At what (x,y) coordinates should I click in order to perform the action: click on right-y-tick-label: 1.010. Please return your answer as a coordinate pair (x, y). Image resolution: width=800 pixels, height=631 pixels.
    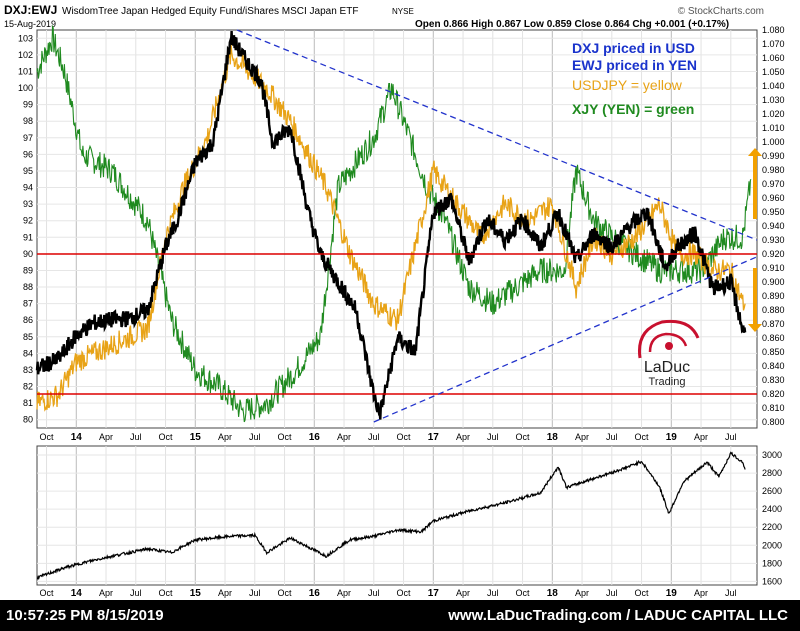
    Looking at the image, I should click on (773, 128).